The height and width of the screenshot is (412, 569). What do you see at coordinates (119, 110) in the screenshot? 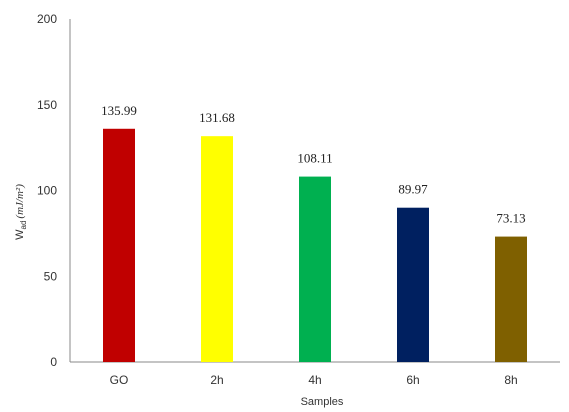
I see `data-label-GO: 135.99` at bounding box center [119, 110].